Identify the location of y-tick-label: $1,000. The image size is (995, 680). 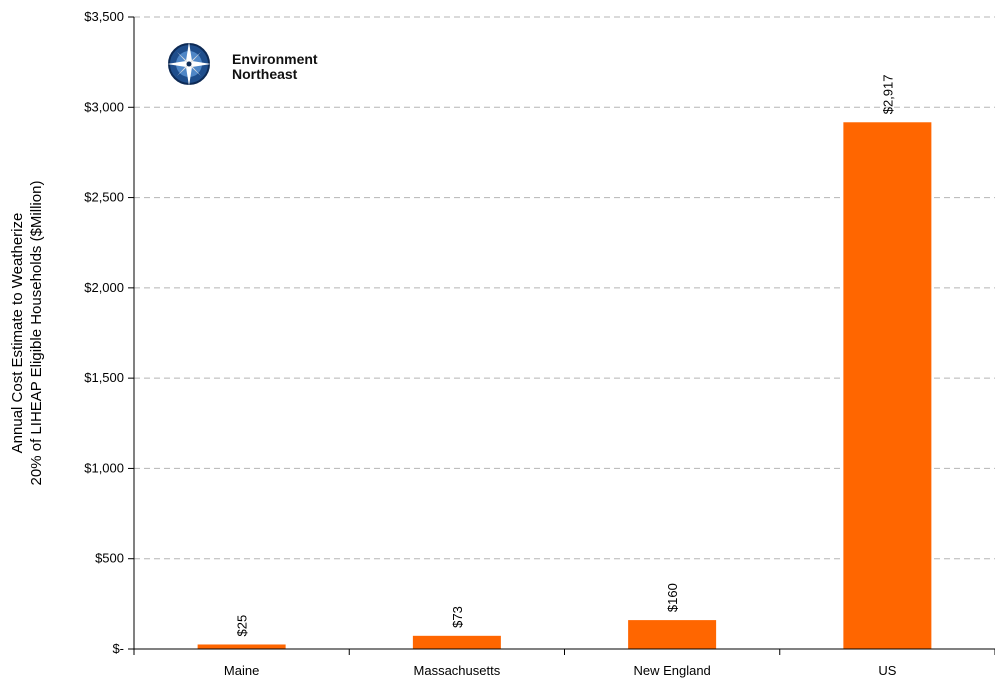
(104, 467).